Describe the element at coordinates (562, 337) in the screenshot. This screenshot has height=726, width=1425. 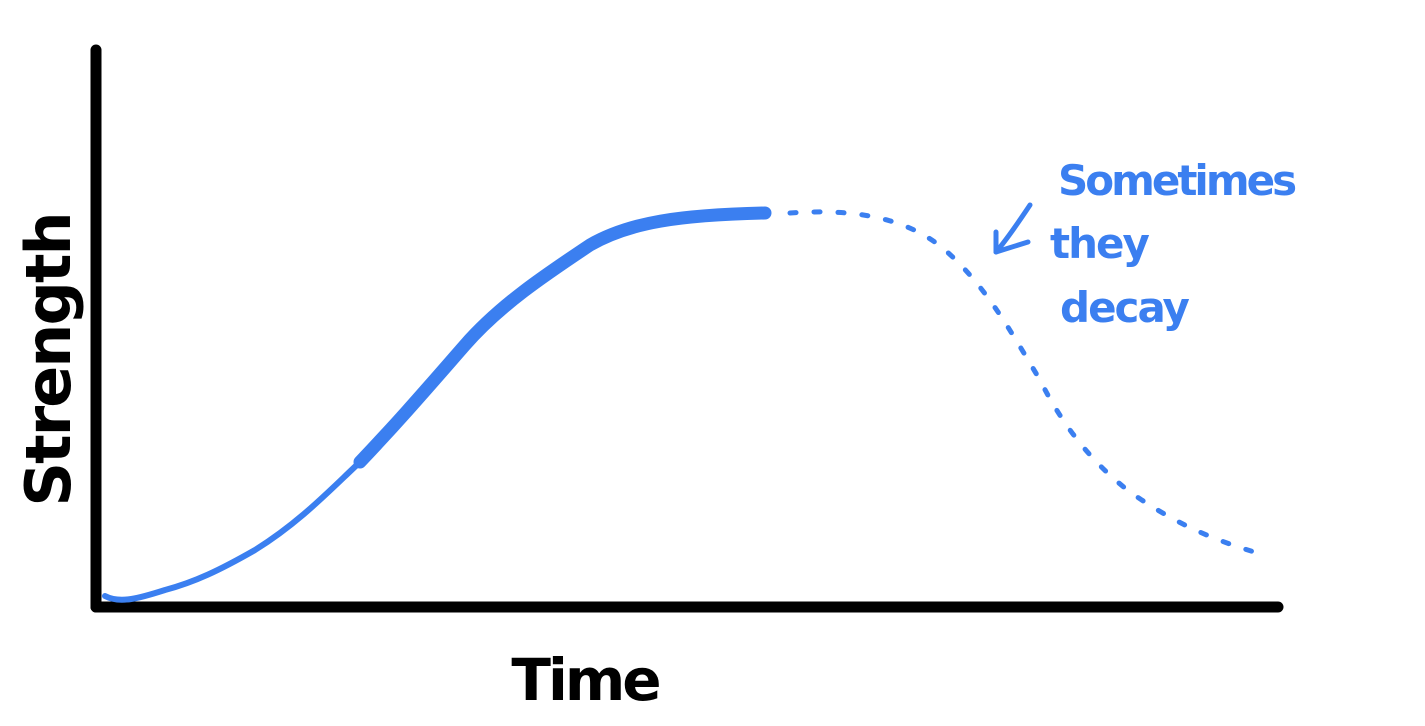
I see `growth-curve-thick` at that location.